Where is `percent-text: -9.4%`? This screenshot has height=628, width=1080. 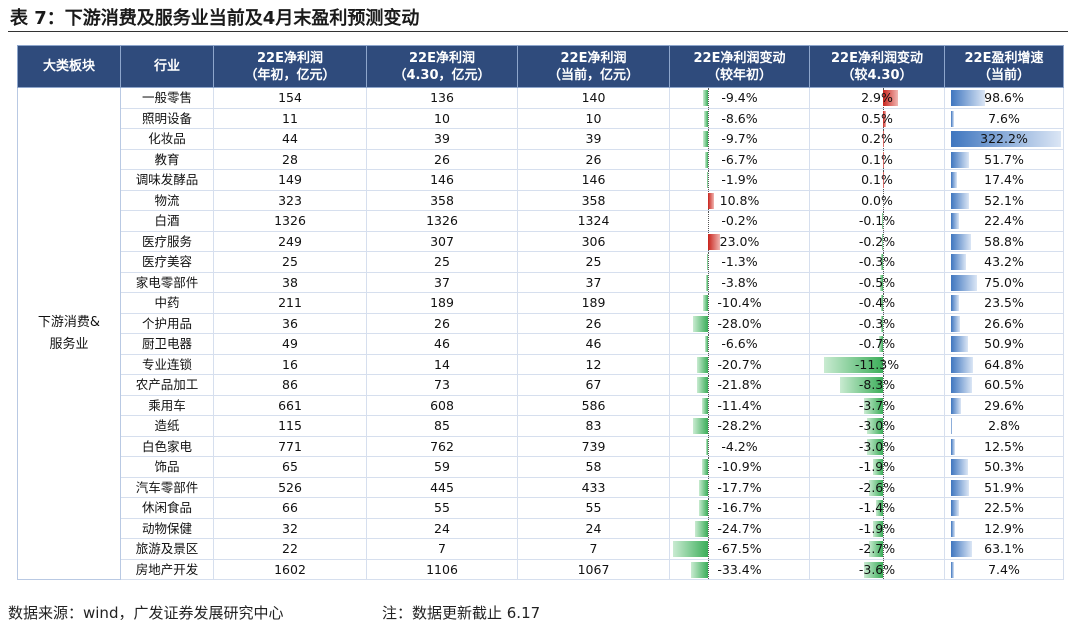 percent-text: -9.4% is located at coordinates (739, 98).